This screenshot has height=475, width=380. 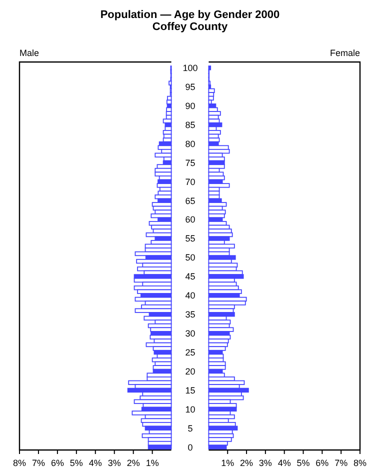 I want to click on y-tick-label: 25, so click(x=190, y=352).